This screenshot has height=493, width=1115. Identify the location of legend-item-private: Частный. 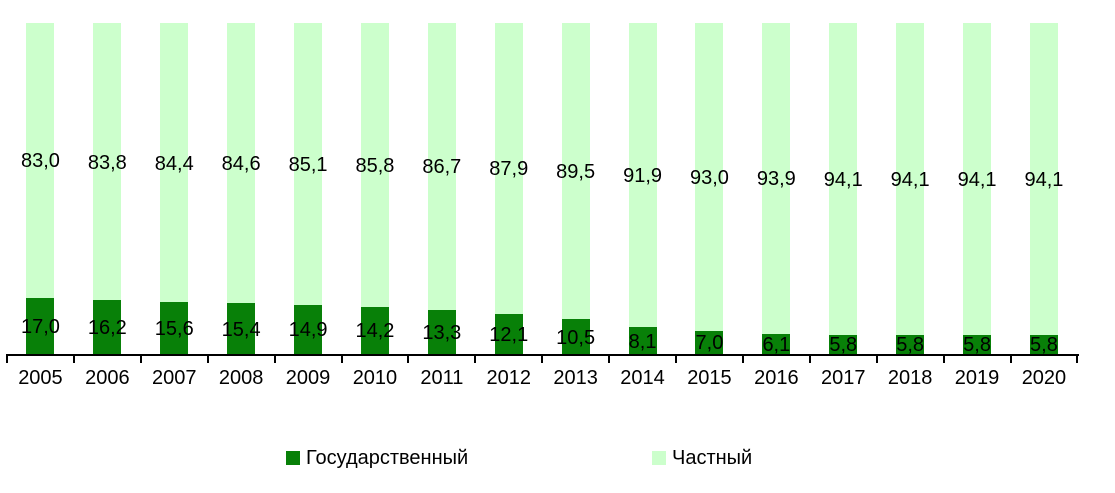
(702, 458).